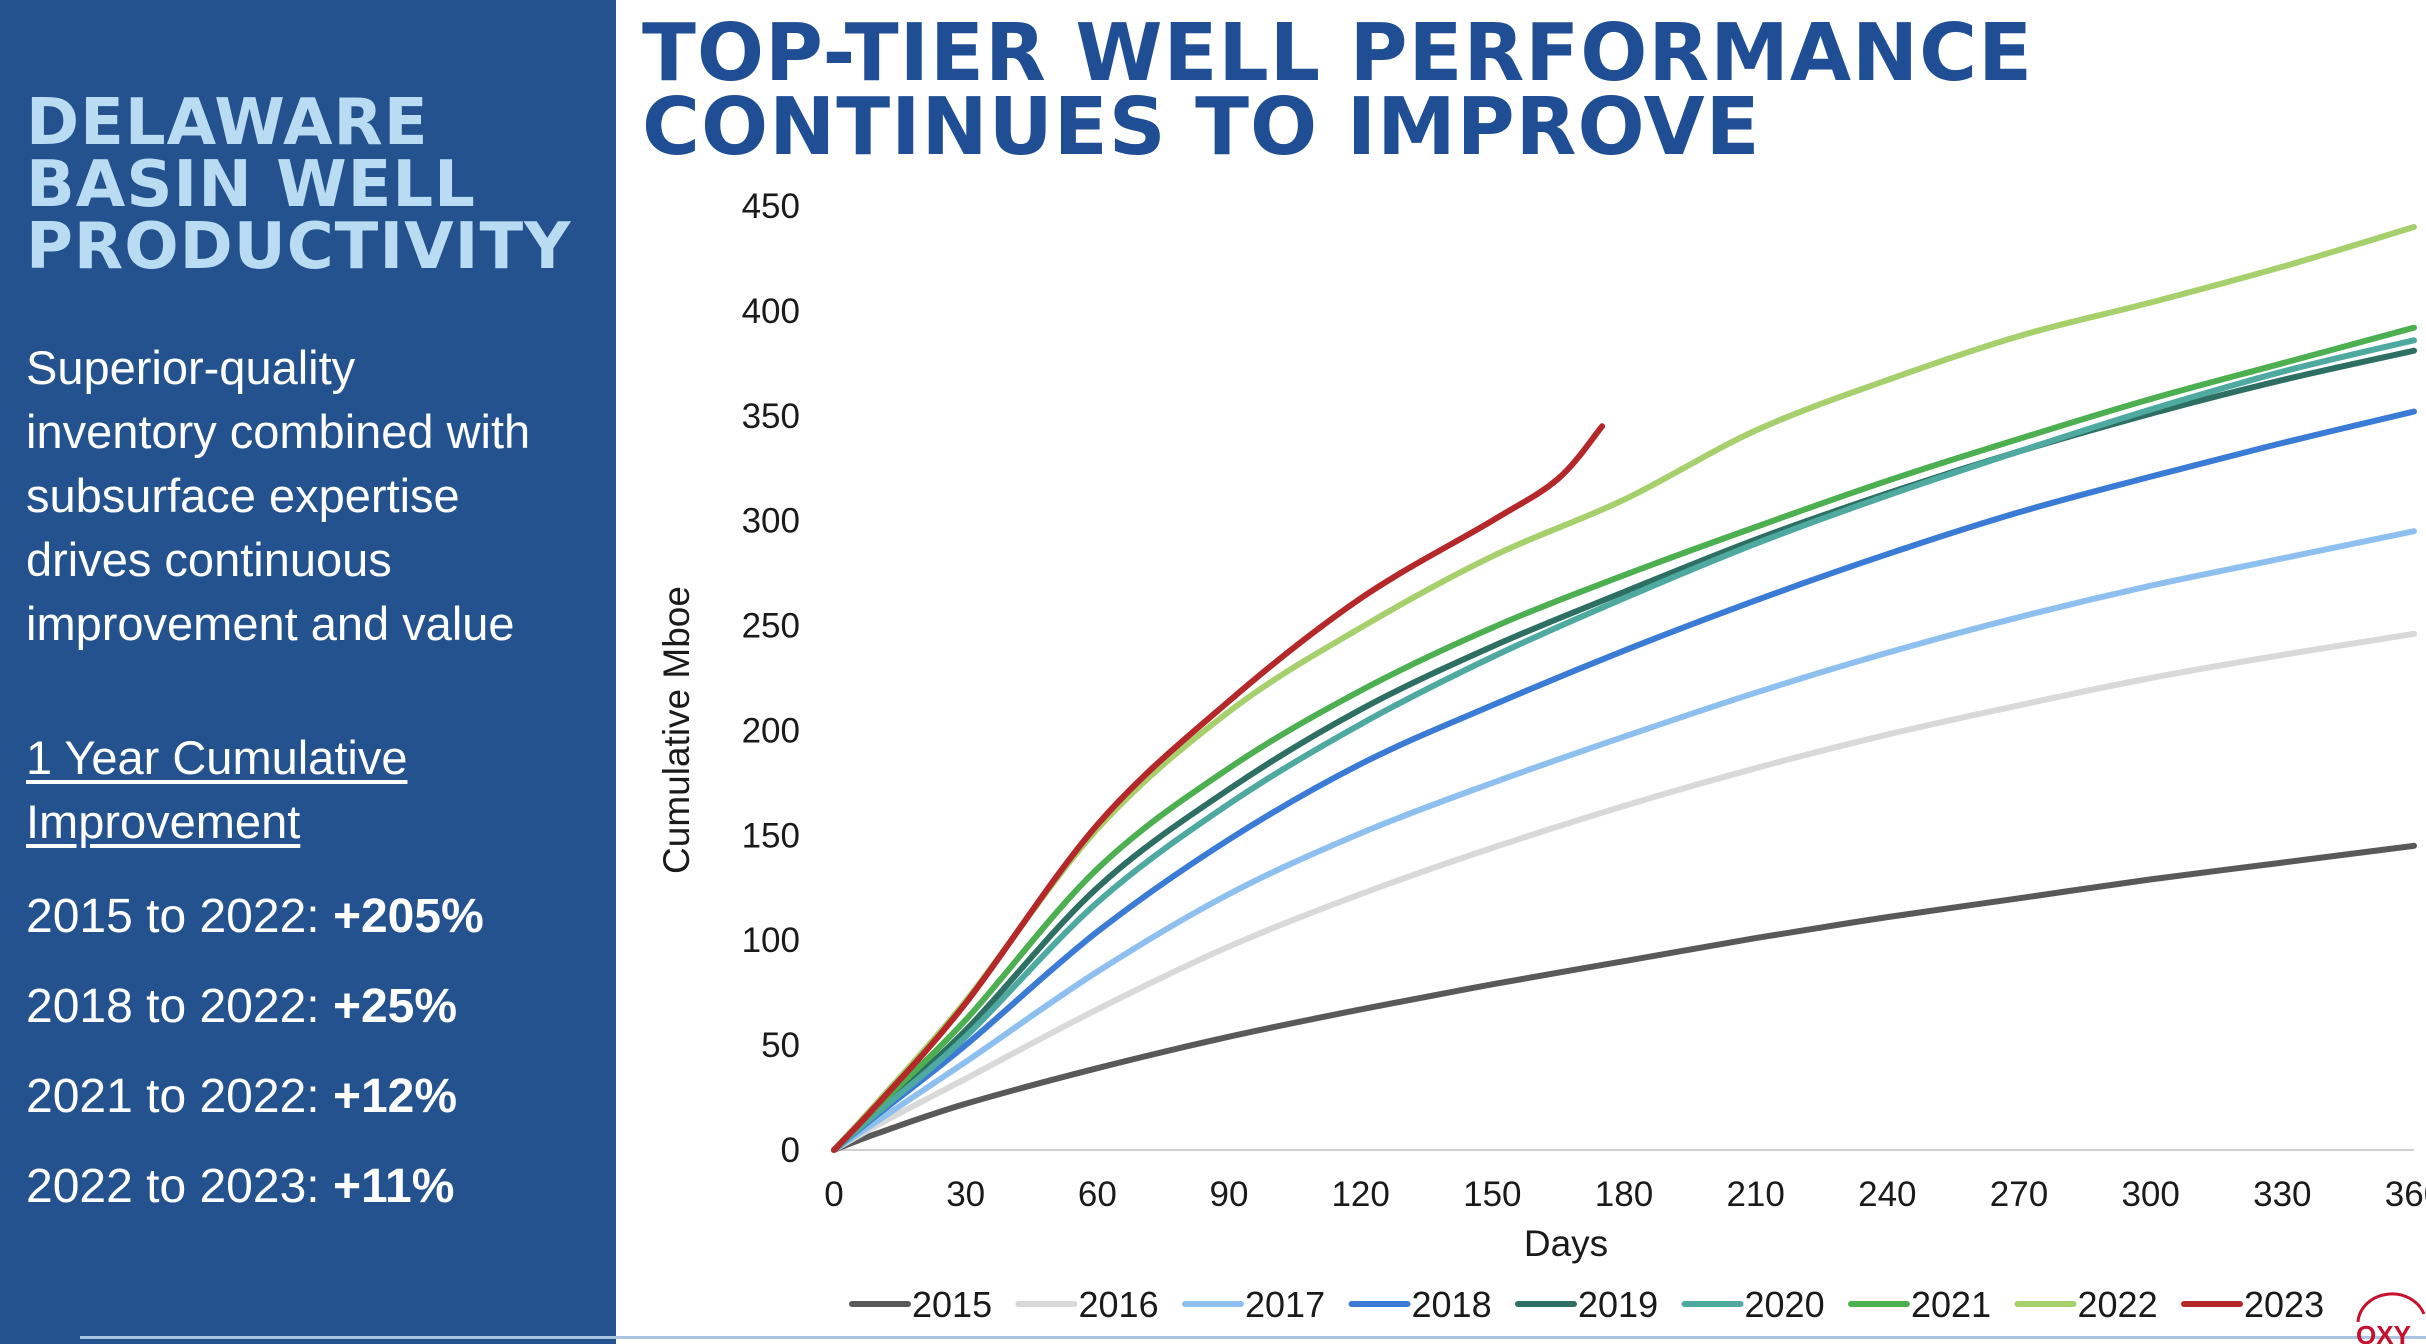 The image size is (2426, 1344). I want to click on cumulative-improvement-heading: 1 Year Cumulative Improvement, so click(321, 790).